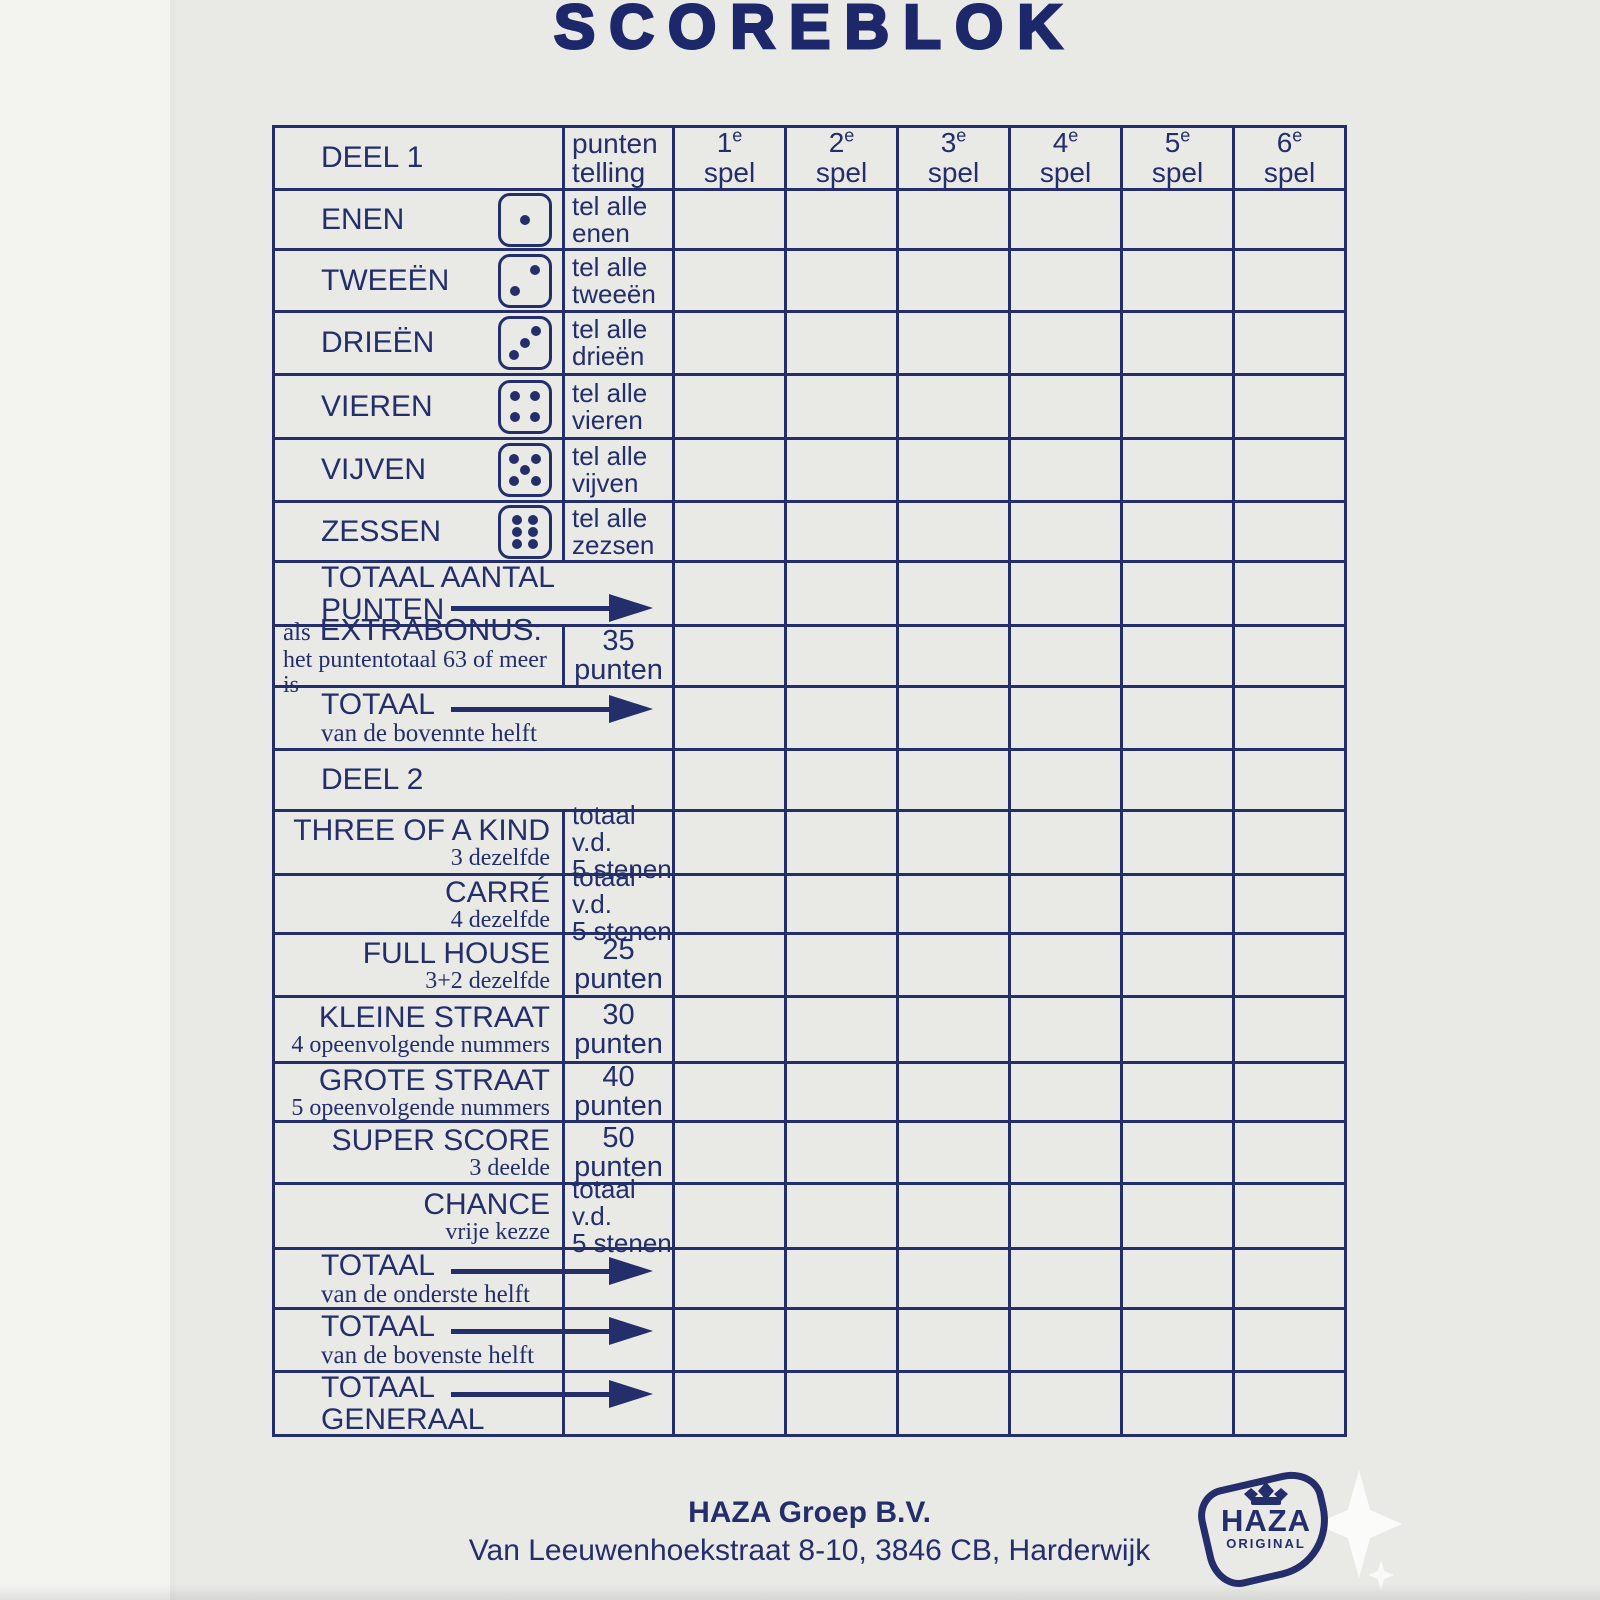 The image size is (1600, 1600). What do you see at coordinates (731, 1092) in the screenshot?
I see `score-cell-r15-c1` at bounding box center [731, 1092].